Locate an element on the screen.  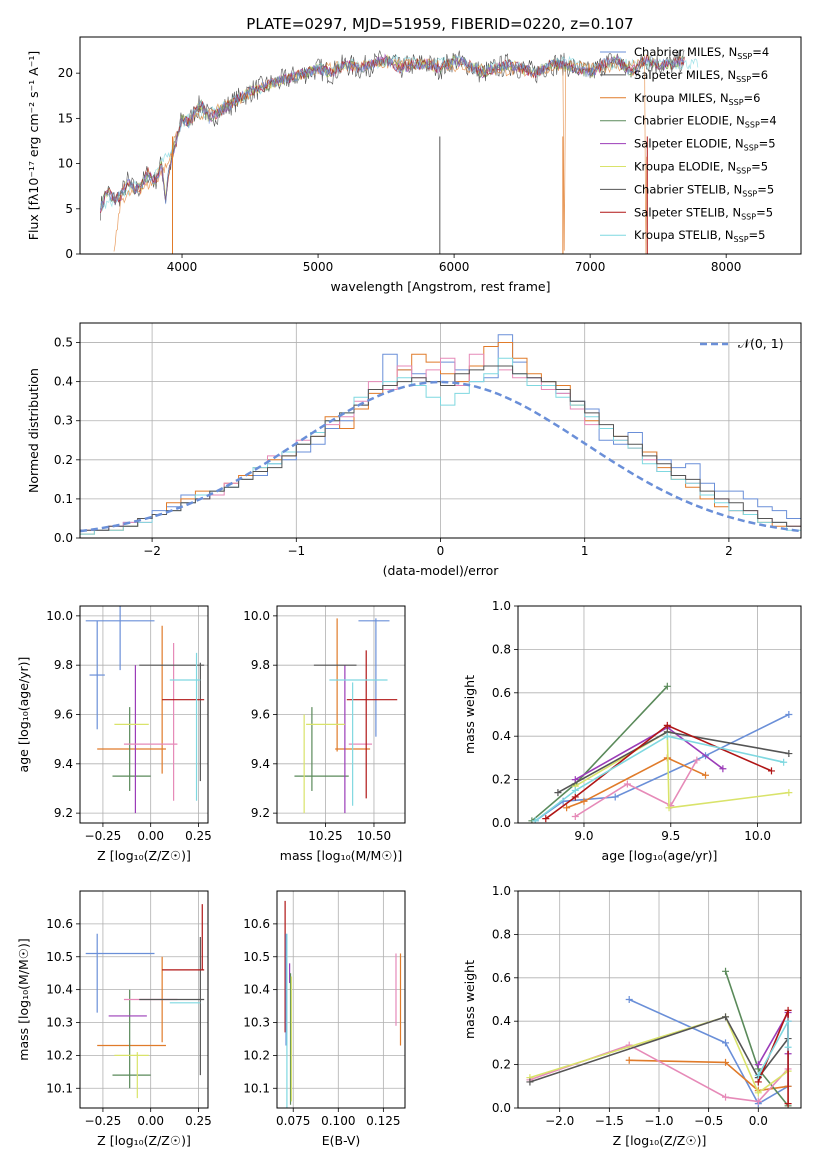
y-axis-label: mass weight is located at coordinates (469, 999).